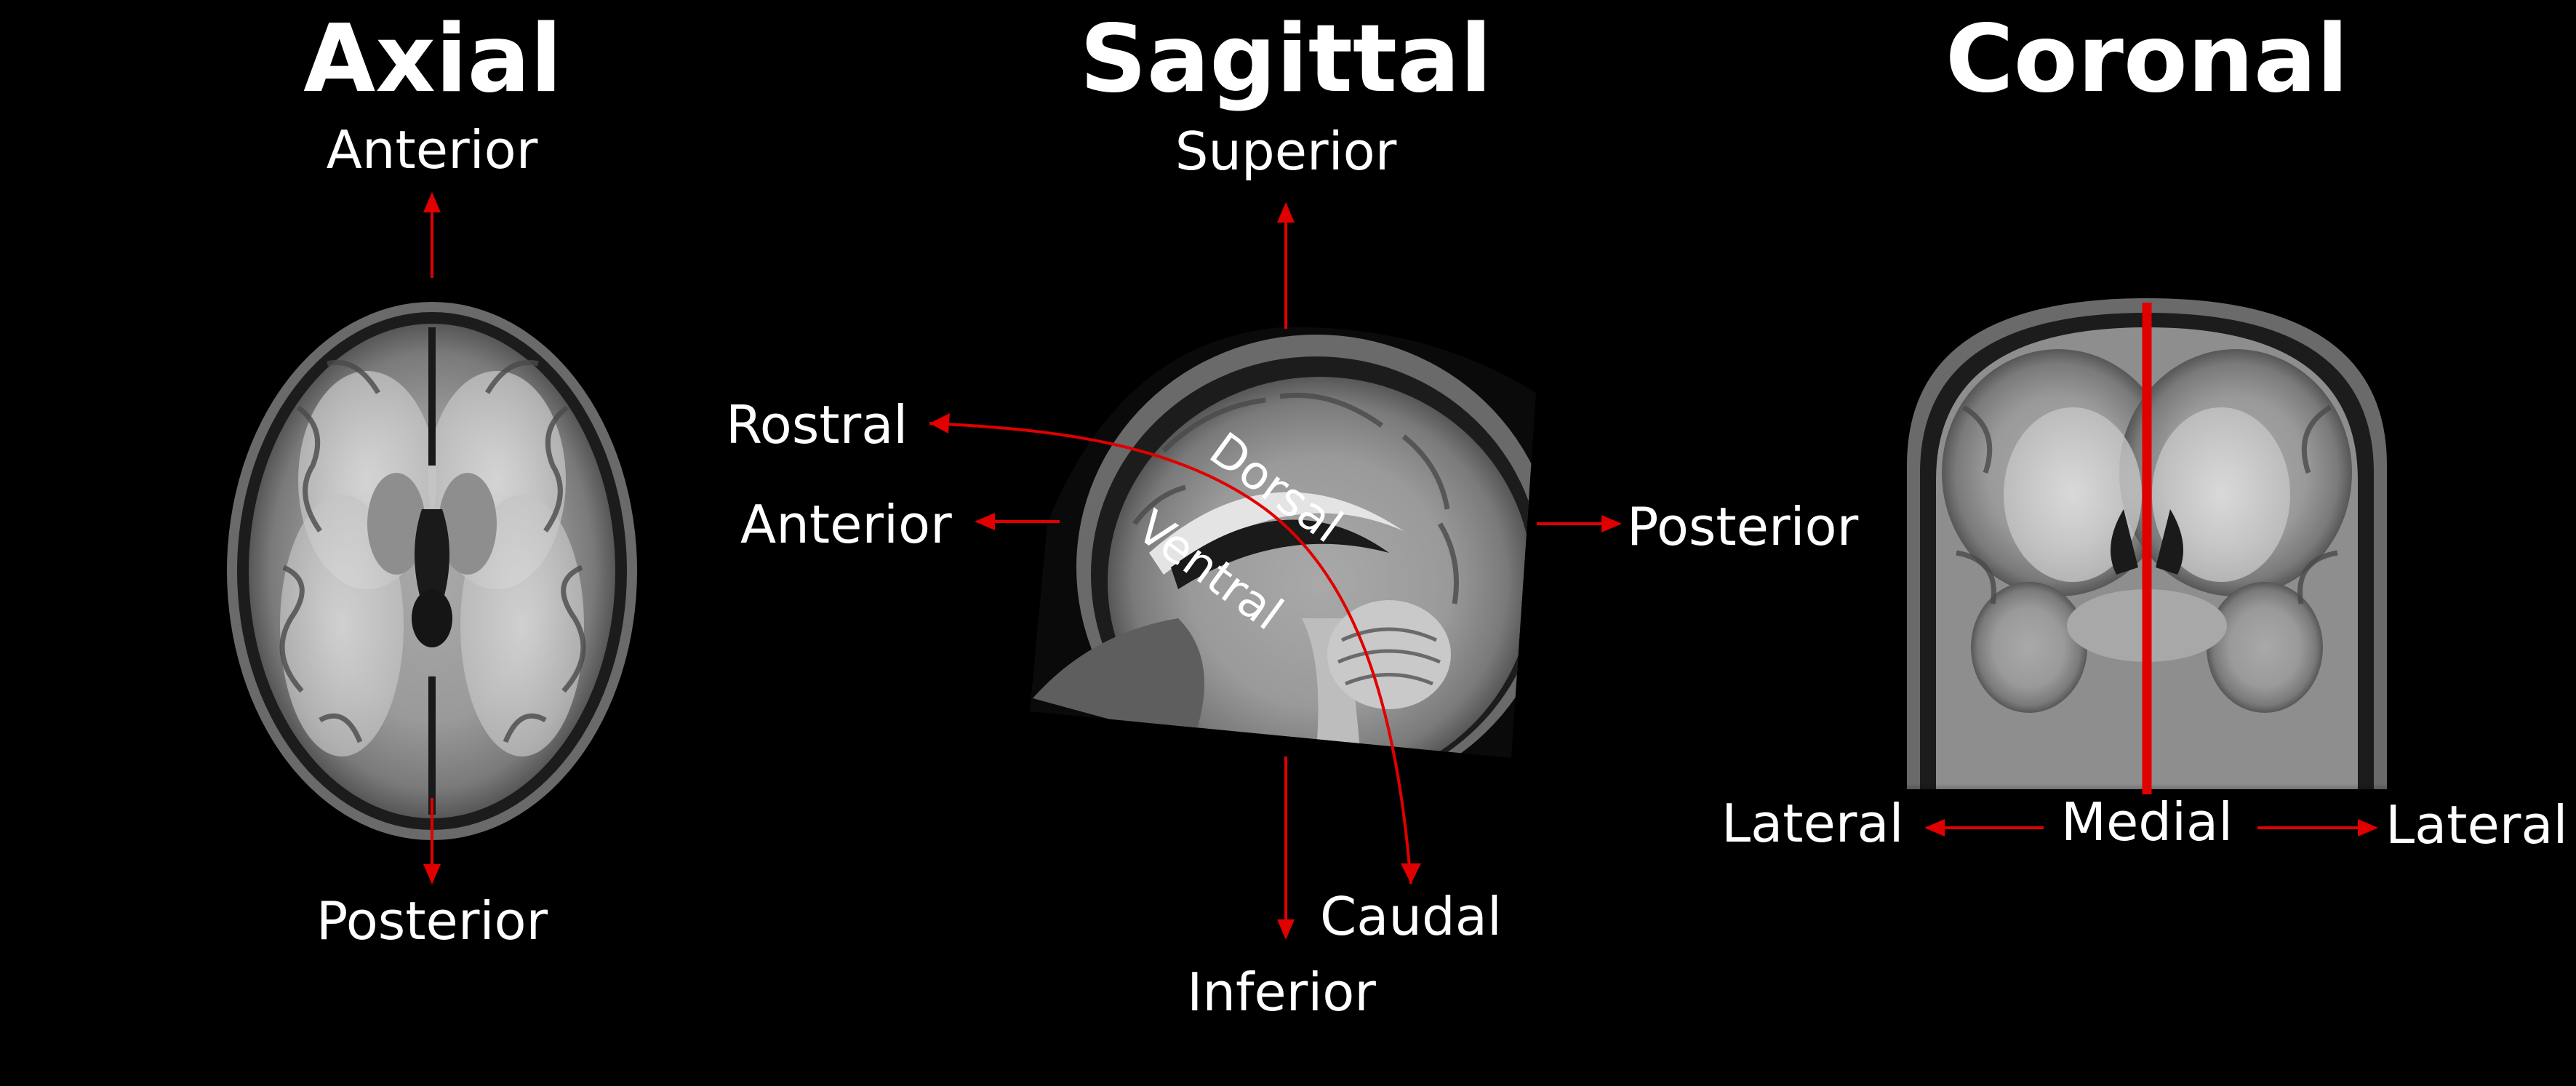 Image resolution: width=2576 pixels, height=1086 pixels. Describe the element at coordinates (1411, 917) in the screenshot. I see `sagittal-caudal-label: Caudal` at that location.